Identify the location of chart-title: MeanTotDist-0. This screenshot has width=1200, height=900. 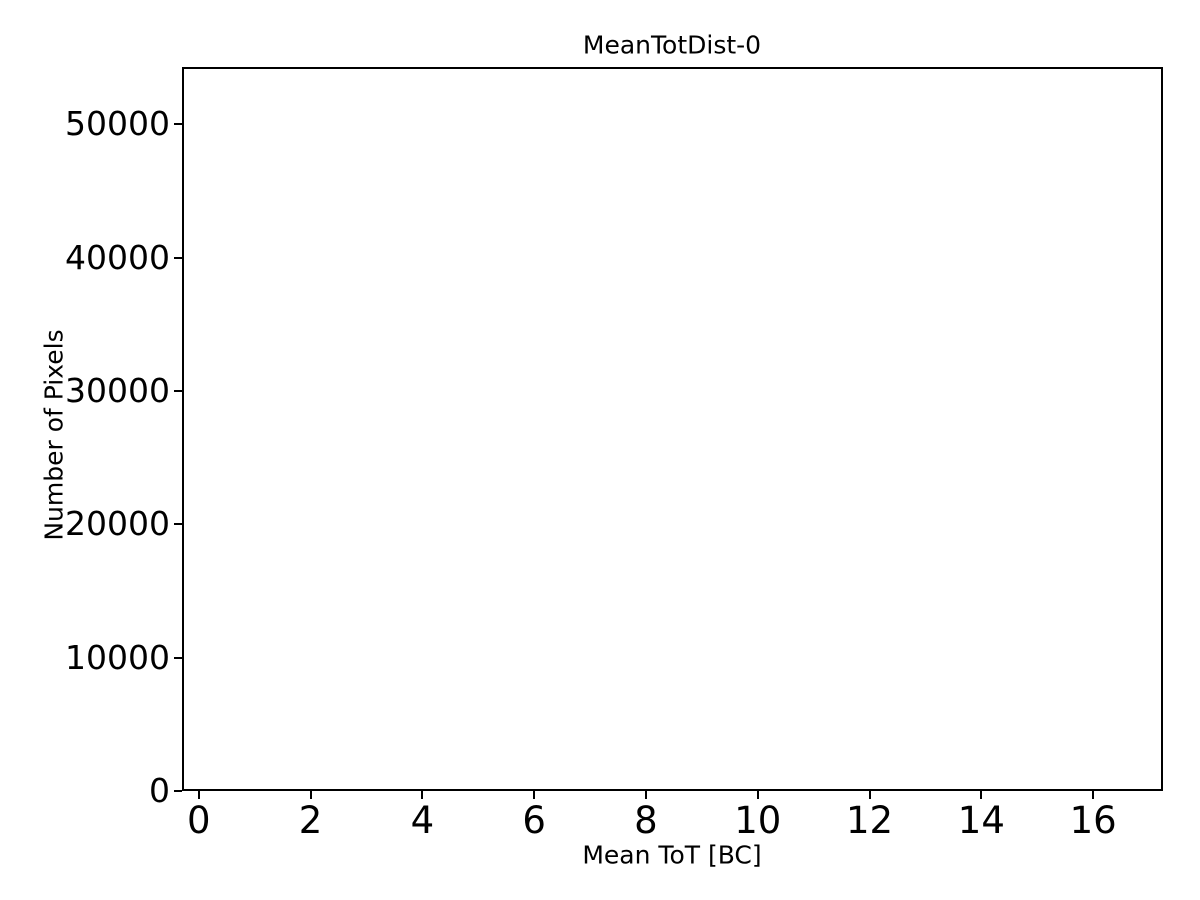
(672, 45).